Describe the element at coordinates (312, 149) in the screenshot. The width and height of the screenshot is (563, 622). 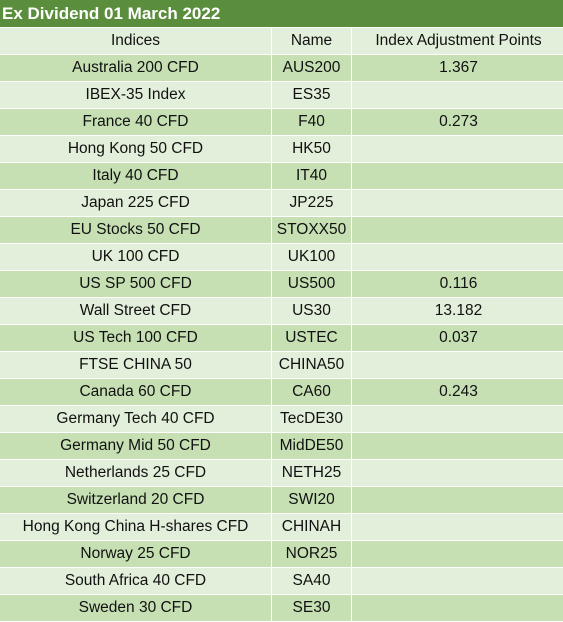
I see `cell-name: HK50` at that location.